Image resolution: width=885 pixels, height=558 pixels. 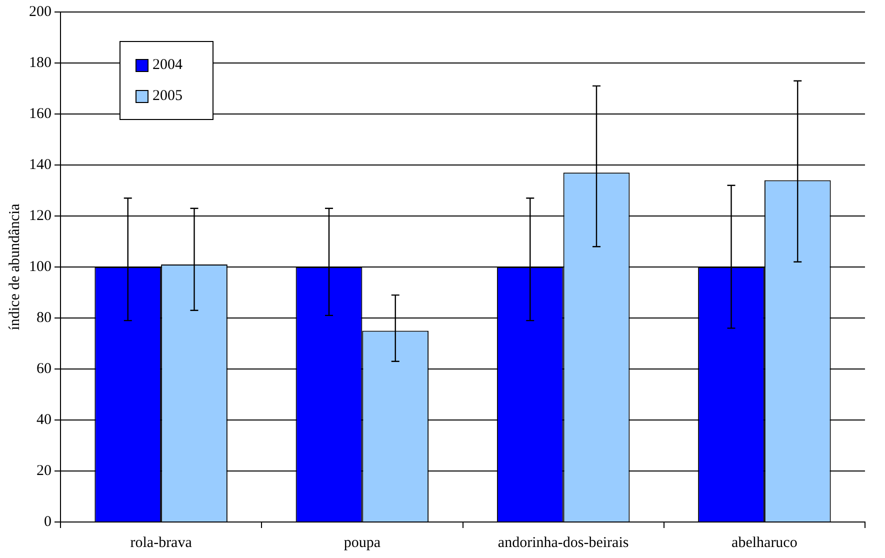 What do you see at coordinates (44, 420) in the screenshot?
I see `y-tick-label: 40` at bounding box center [44, 420].